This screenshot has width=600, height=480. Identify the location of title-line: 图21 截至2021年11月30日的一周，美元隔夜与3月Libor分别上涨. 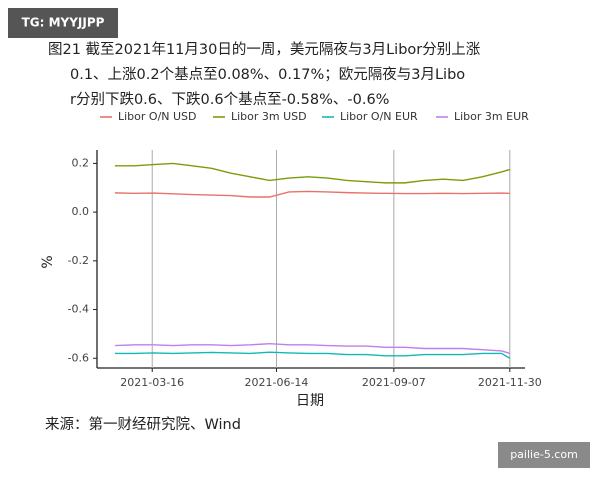
(264, 49).